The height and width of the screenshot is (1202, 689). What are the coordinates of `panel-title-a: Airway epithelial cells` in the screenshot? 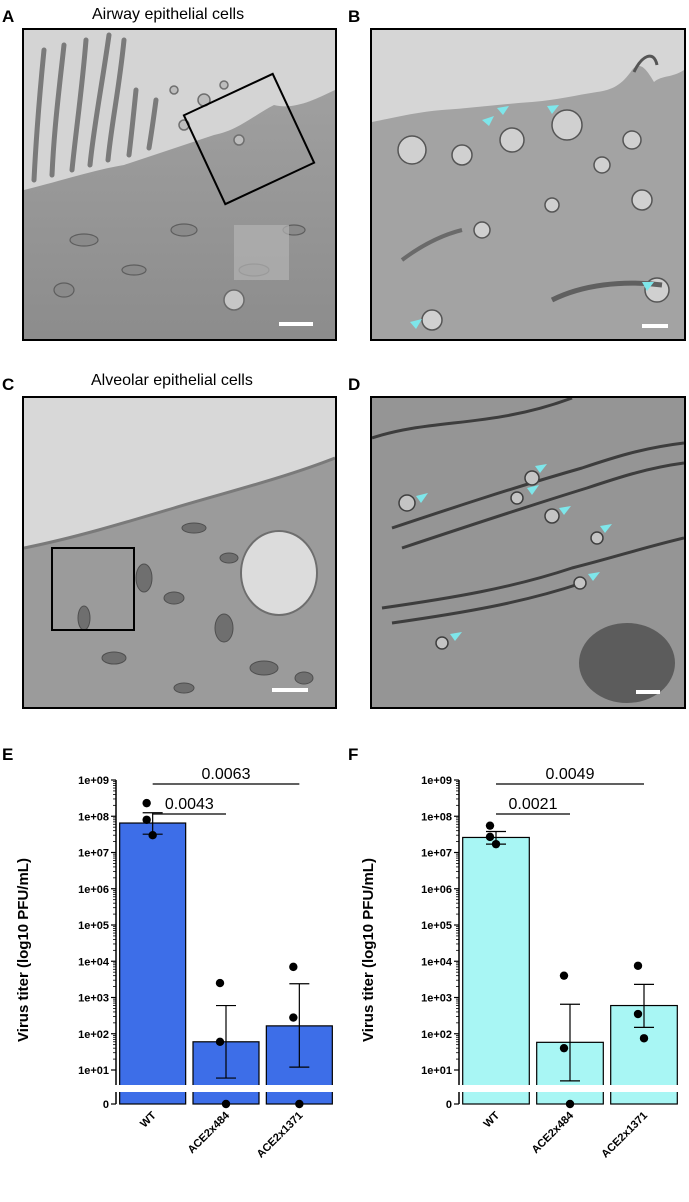 It's located at (168, 14).